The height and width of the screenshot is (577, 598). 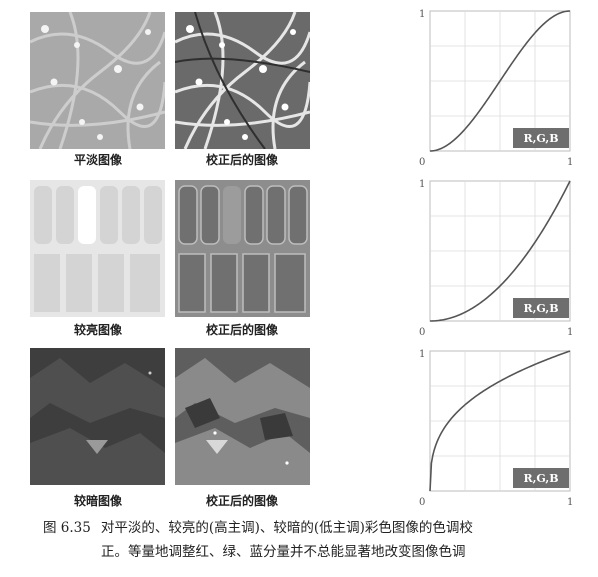 What do you see at coordinates (97, 160) in the screenshot?
I see `flat-original-caption: 平淡图像` at bounding box center [97, 160].